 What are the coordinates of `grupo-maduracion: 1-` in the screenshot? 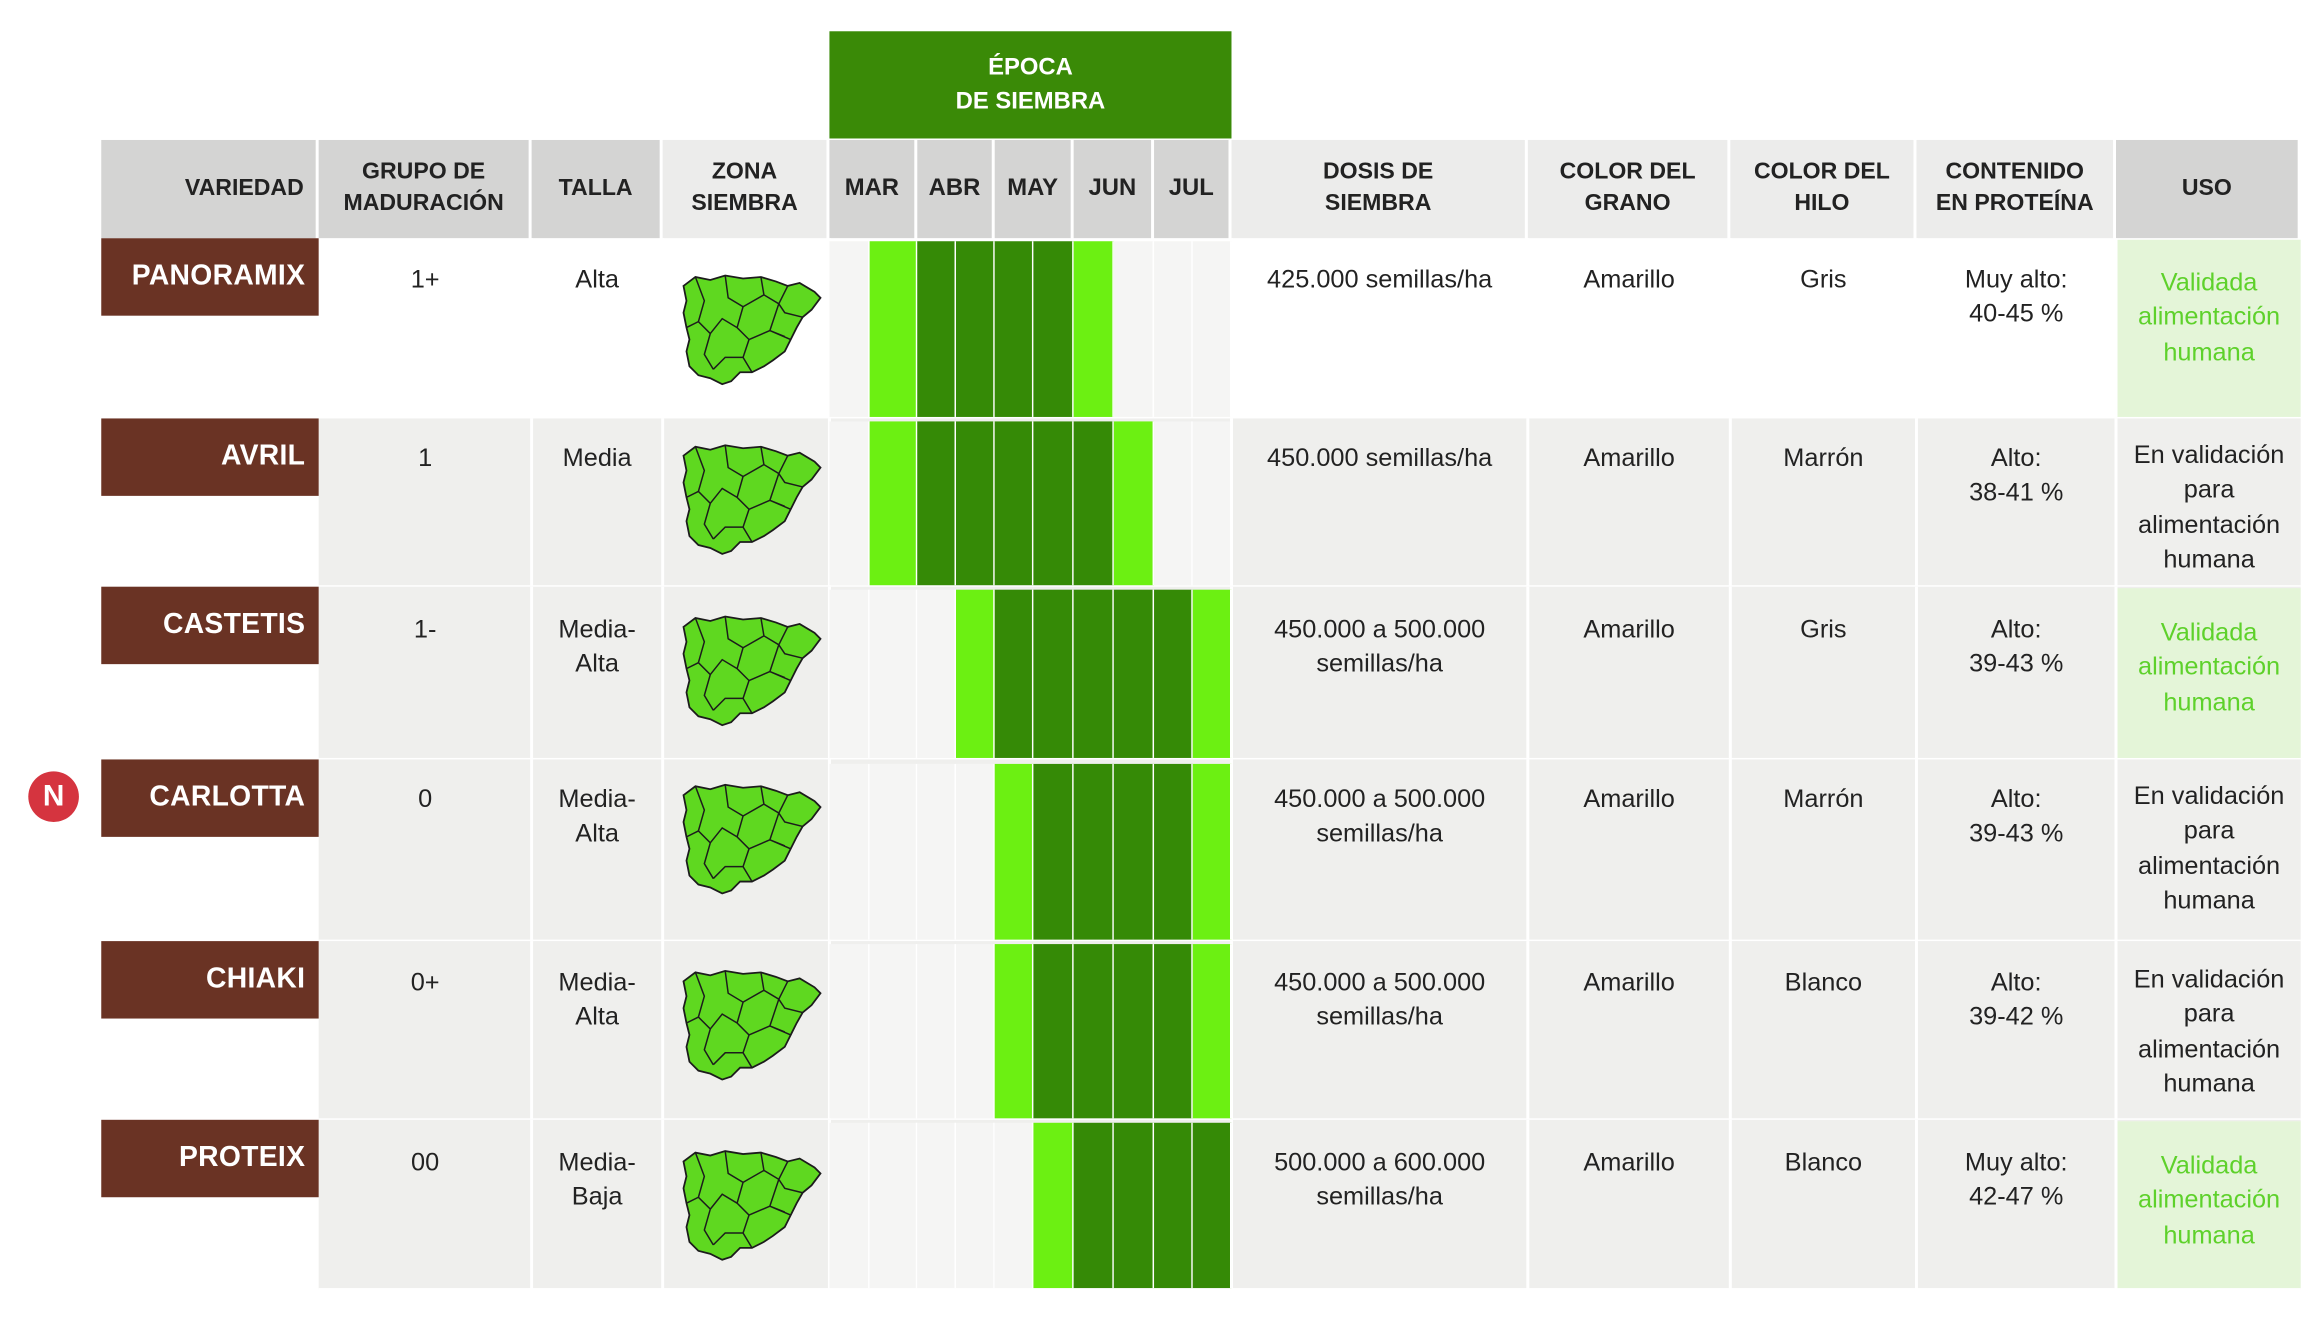 It's located at (425, 629).